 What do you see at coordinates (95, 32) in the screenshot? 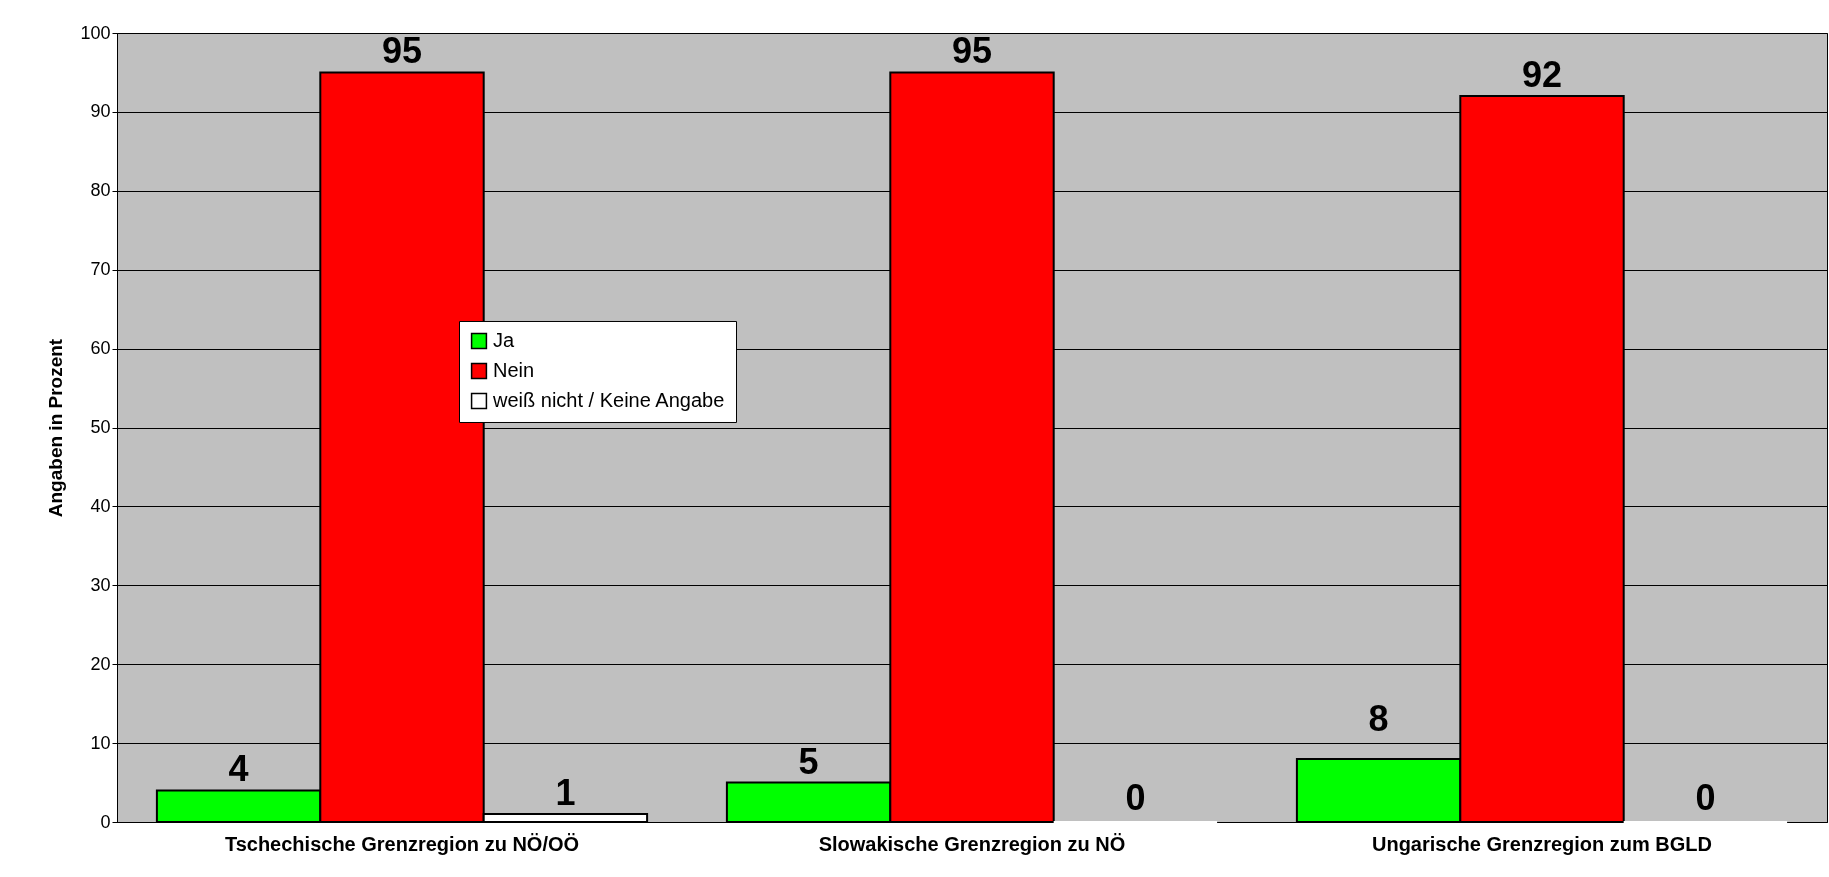
I see `y-tick-label: 100` at bounding box center [95, 32].